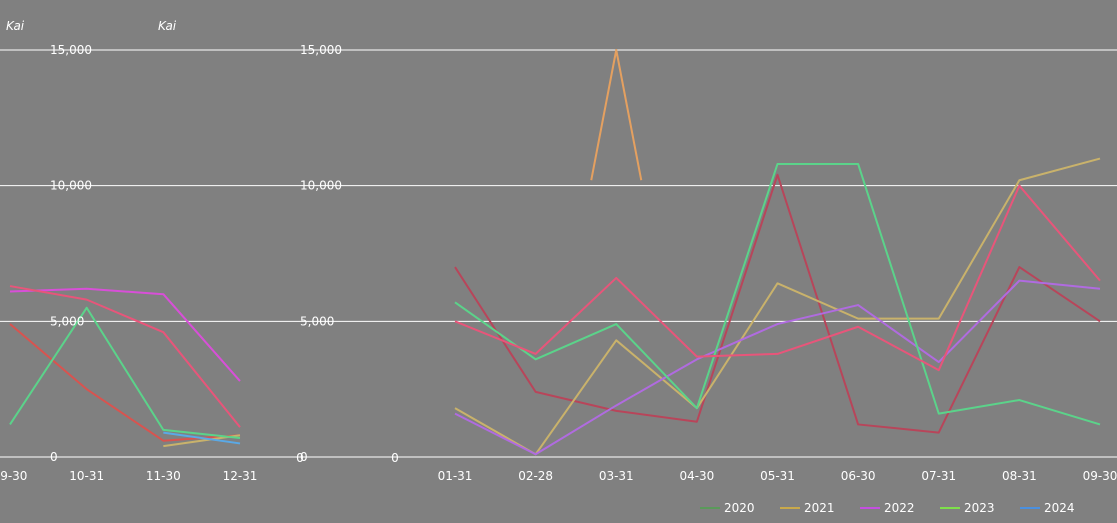  What do you see at coordinates (696, 476) in the screenshot?
I see `x-tick-label: 04-30` at bounding box center [696, 476].